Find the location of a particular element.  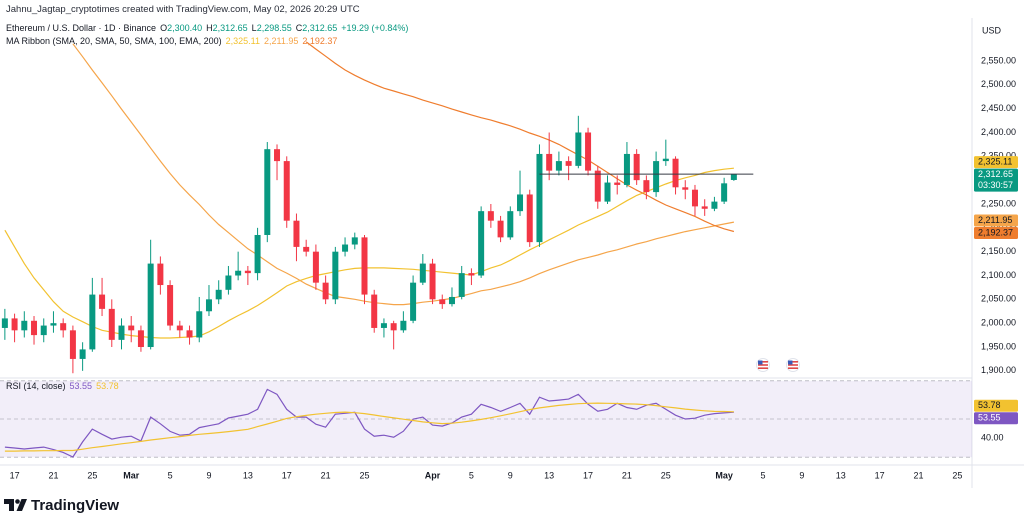

rsi-pane is located at coordinates (486, 419).